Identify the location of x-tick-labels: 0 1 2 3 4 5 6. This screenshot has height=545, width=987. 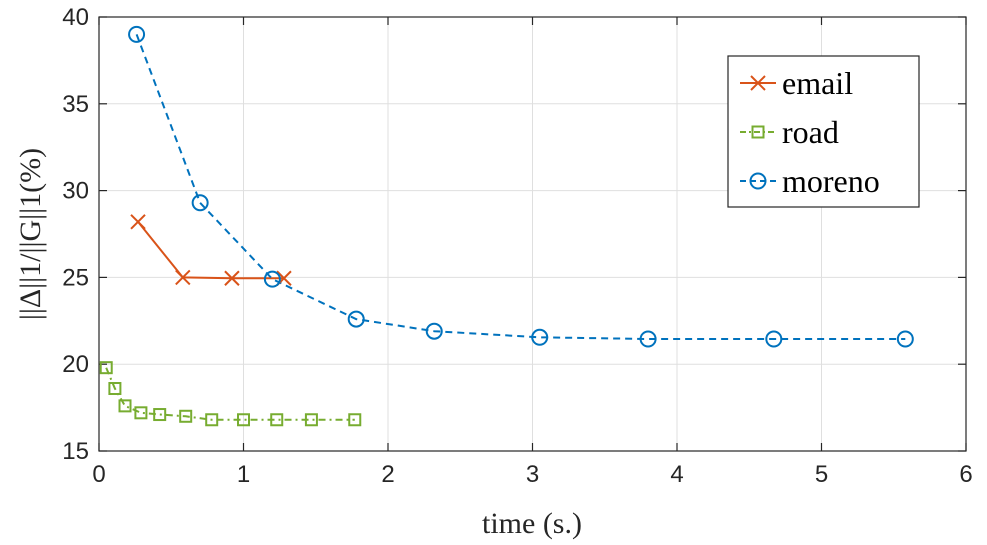
(532, 474).